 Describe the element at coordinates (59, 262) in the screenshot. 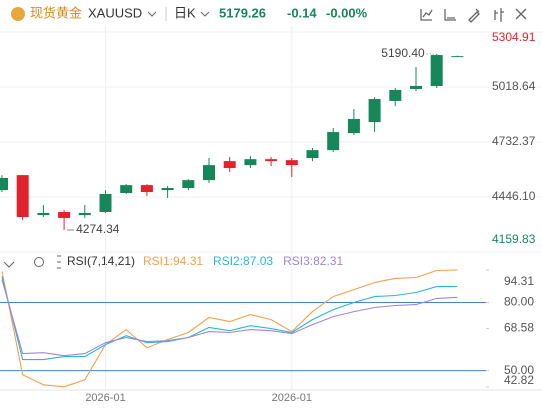

I see `menu-icon` at that location.